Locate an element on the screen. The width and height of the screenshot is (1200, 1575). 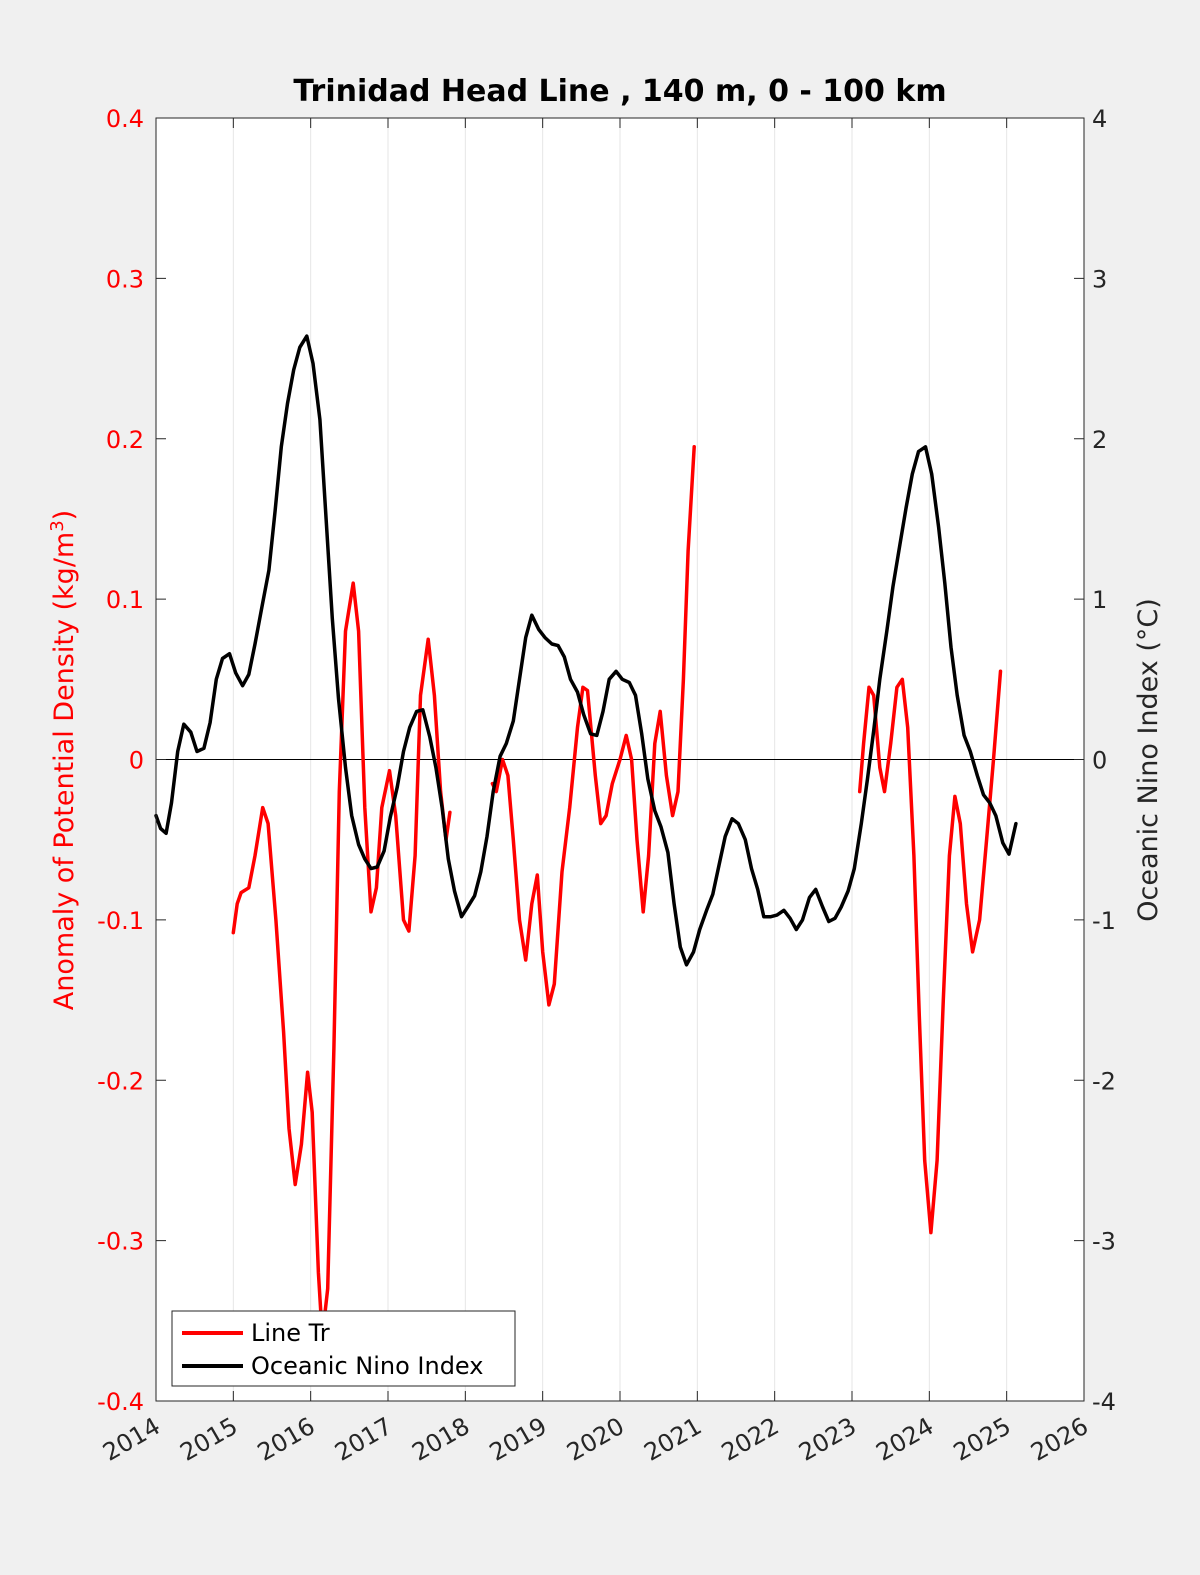
x-tick-label: 2022 is located at coordinates (750, 1439).